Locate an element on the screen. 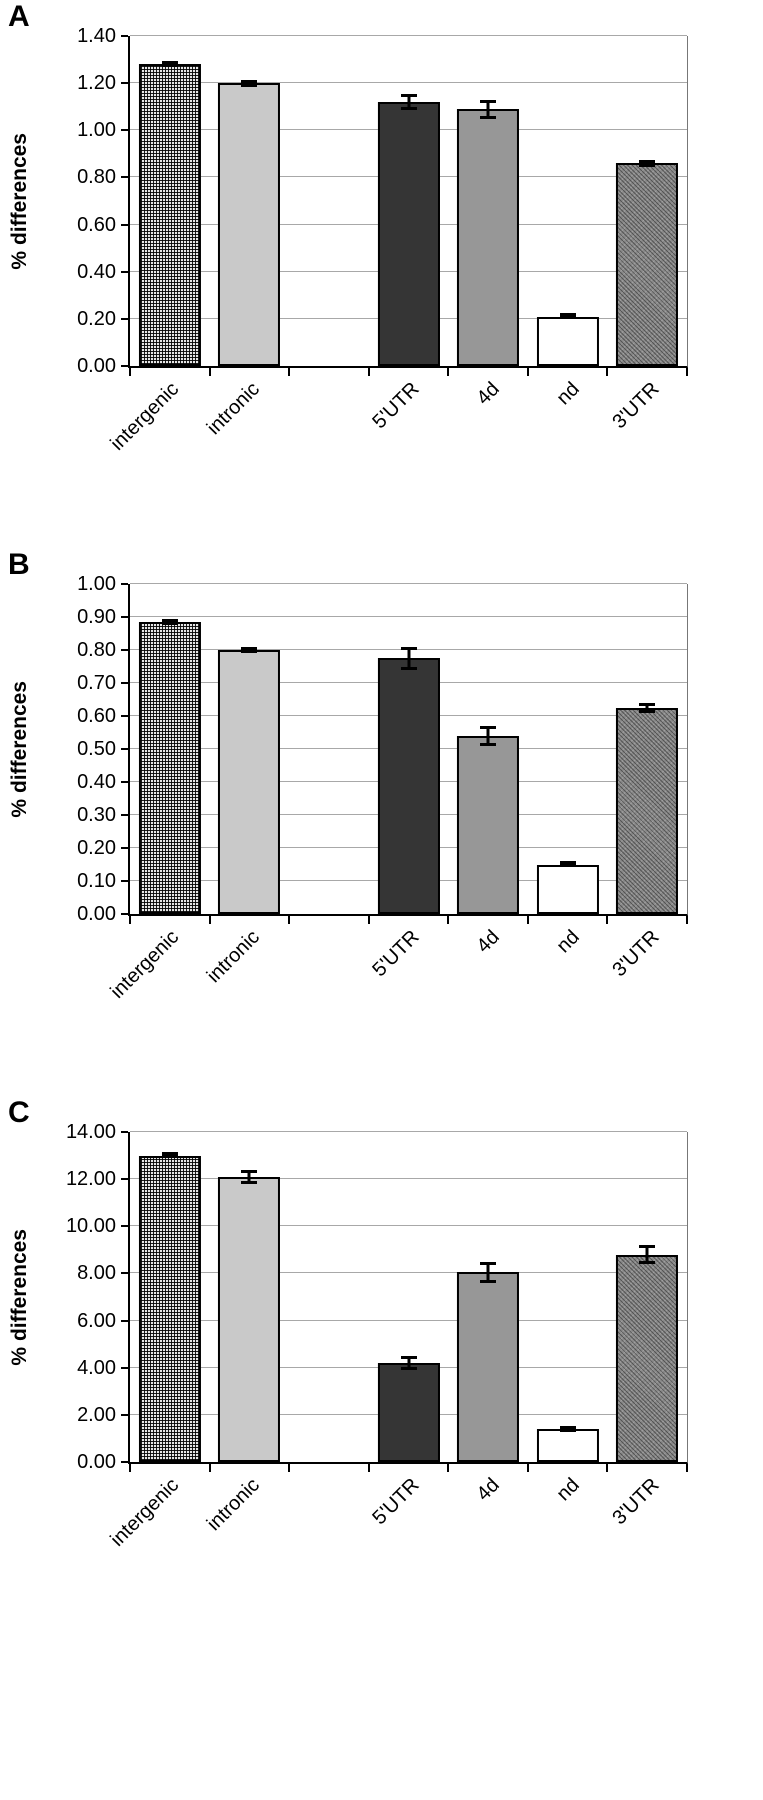  x-label-slot: intergenic is located at coordinates (157, 1548).